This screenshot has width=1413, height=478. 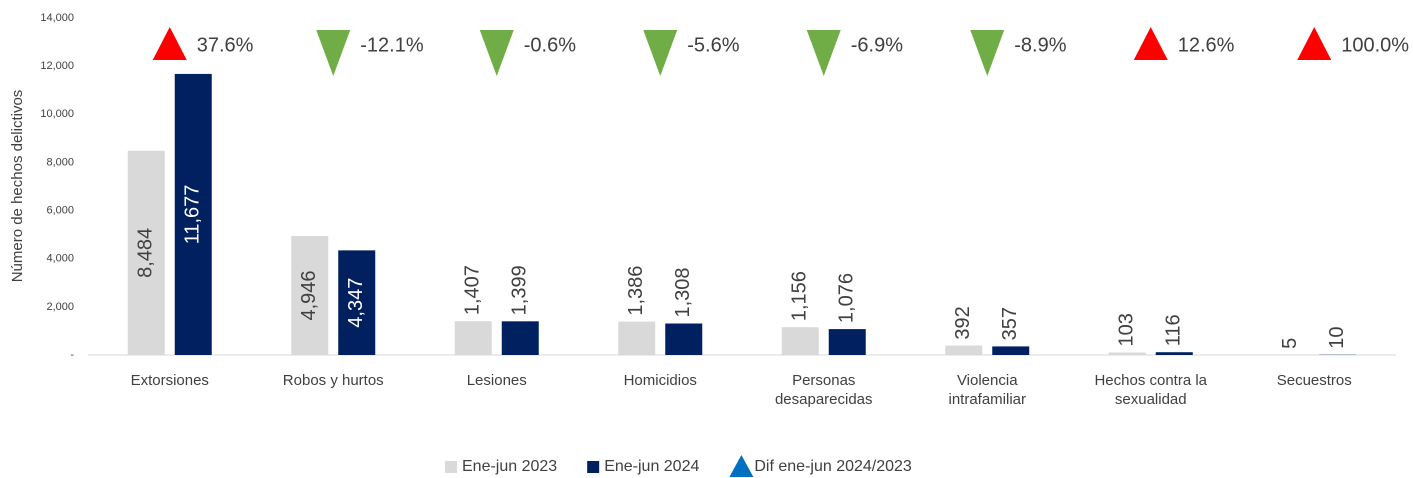 I want to click on data-label: 5, so click(x=1290, y=343).